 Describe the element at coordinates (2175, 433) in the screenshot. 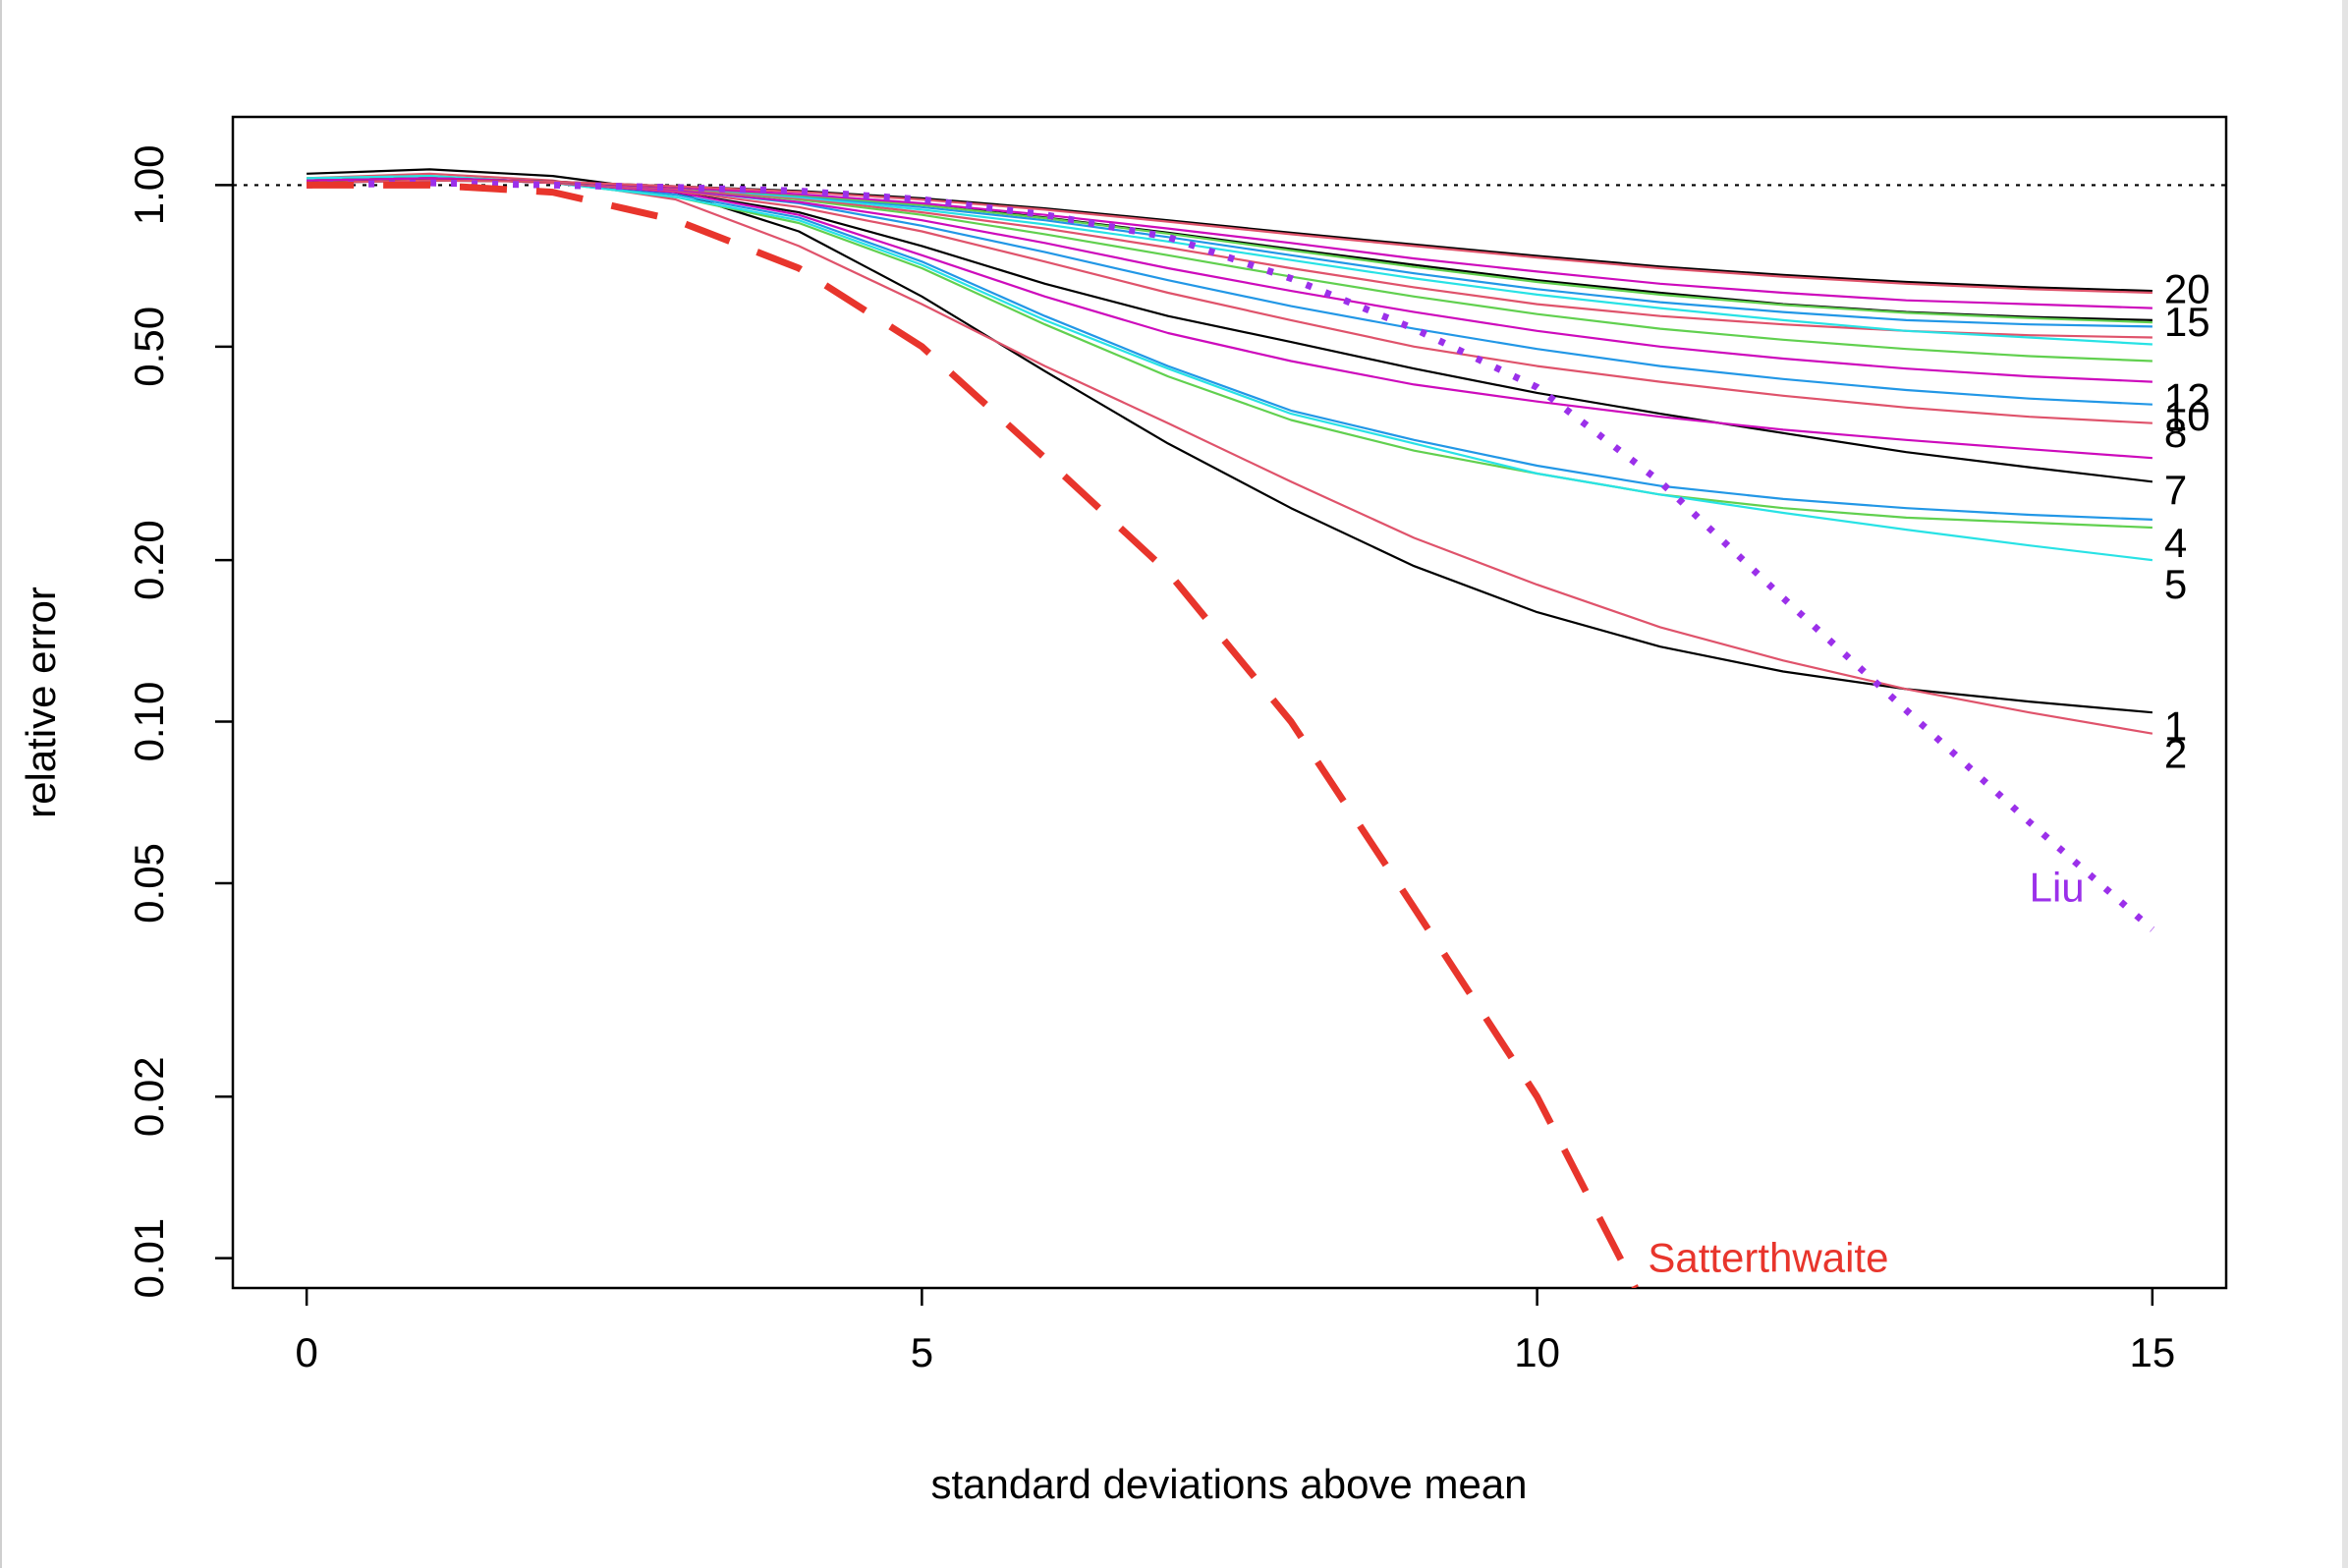

I see `series-end-label: 8` at that location.